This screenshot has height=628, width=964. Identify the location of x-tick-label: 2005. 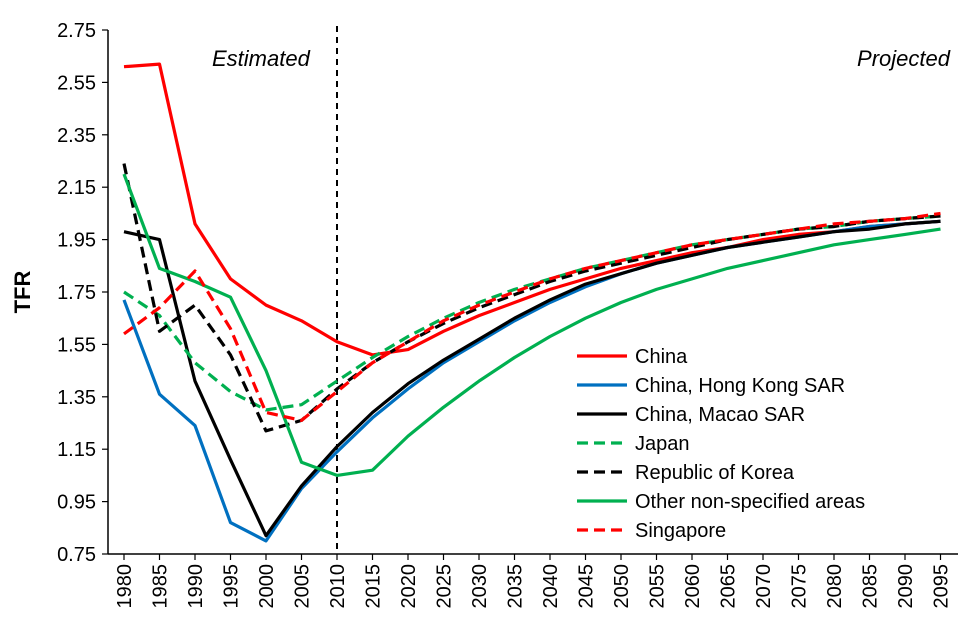
(303, 586).